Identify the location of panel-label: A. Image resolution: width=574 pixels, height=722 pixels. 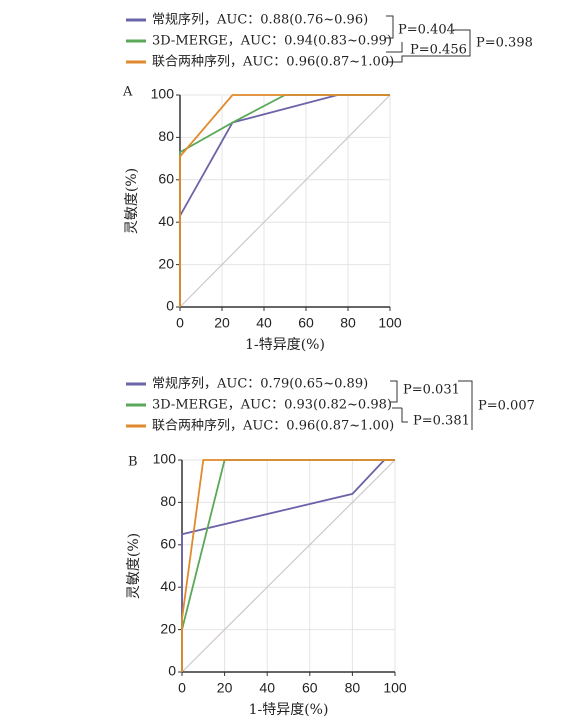
(127, 92).